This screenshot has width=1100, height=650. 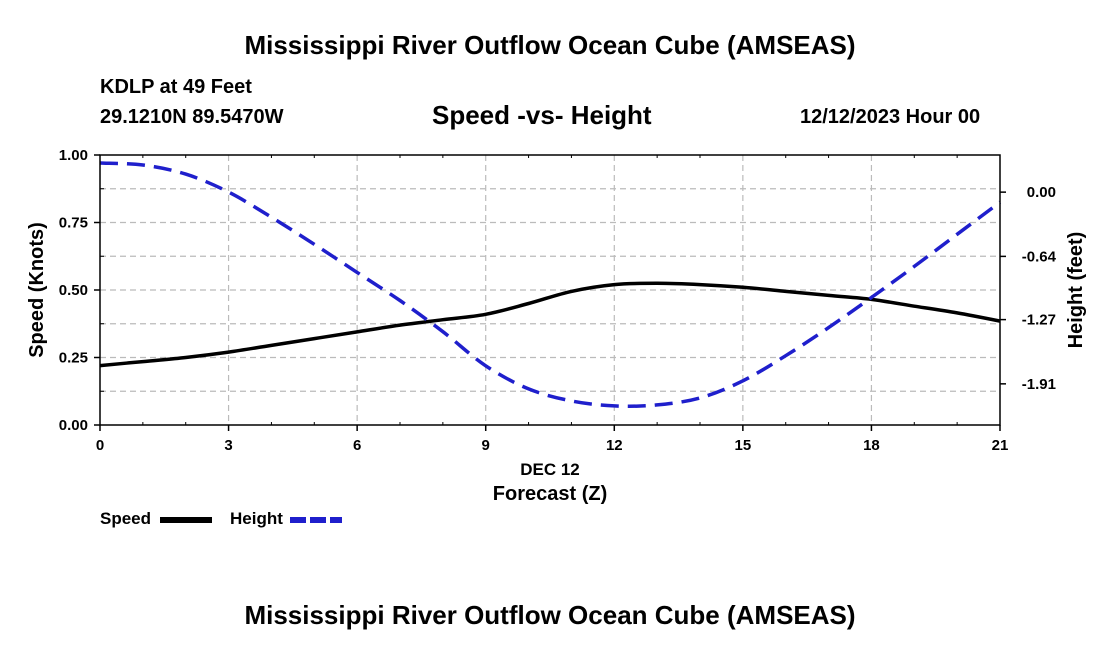 What do you see at coordinates (1039, 384) in the screenshot?
I see `y-tick-label-right: -1.91` at bounding box center [1039, 384].